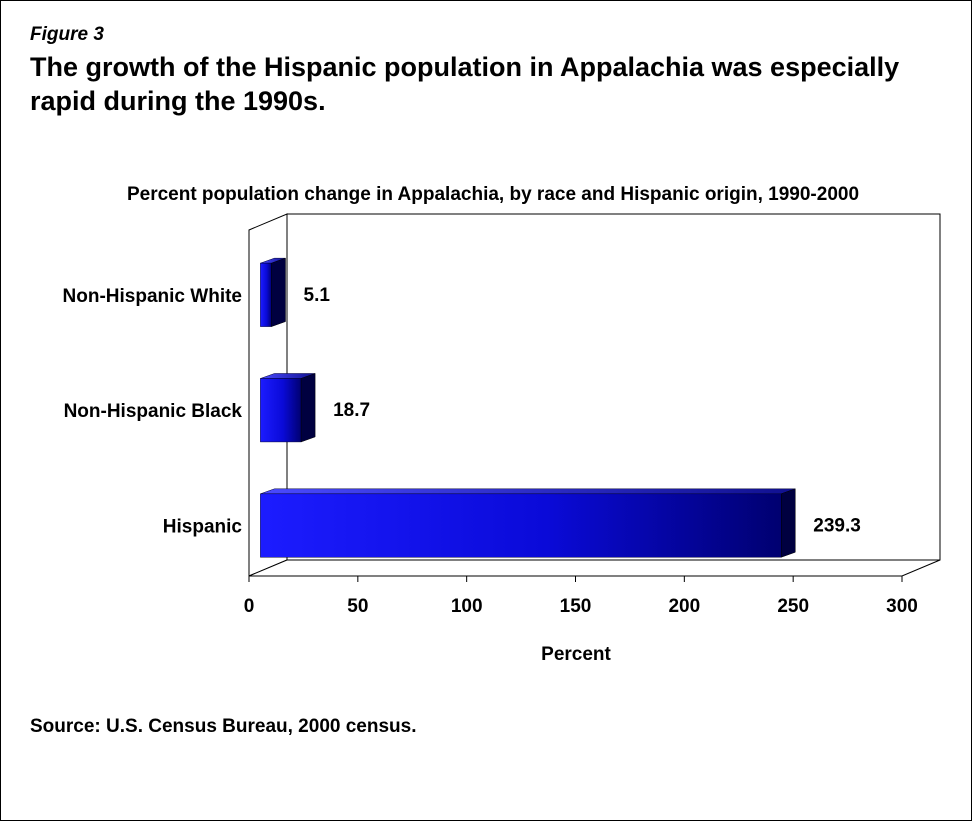  Describe the element at coordinates (594, 568) in the screenshot. I see `chart-floor` at that location.